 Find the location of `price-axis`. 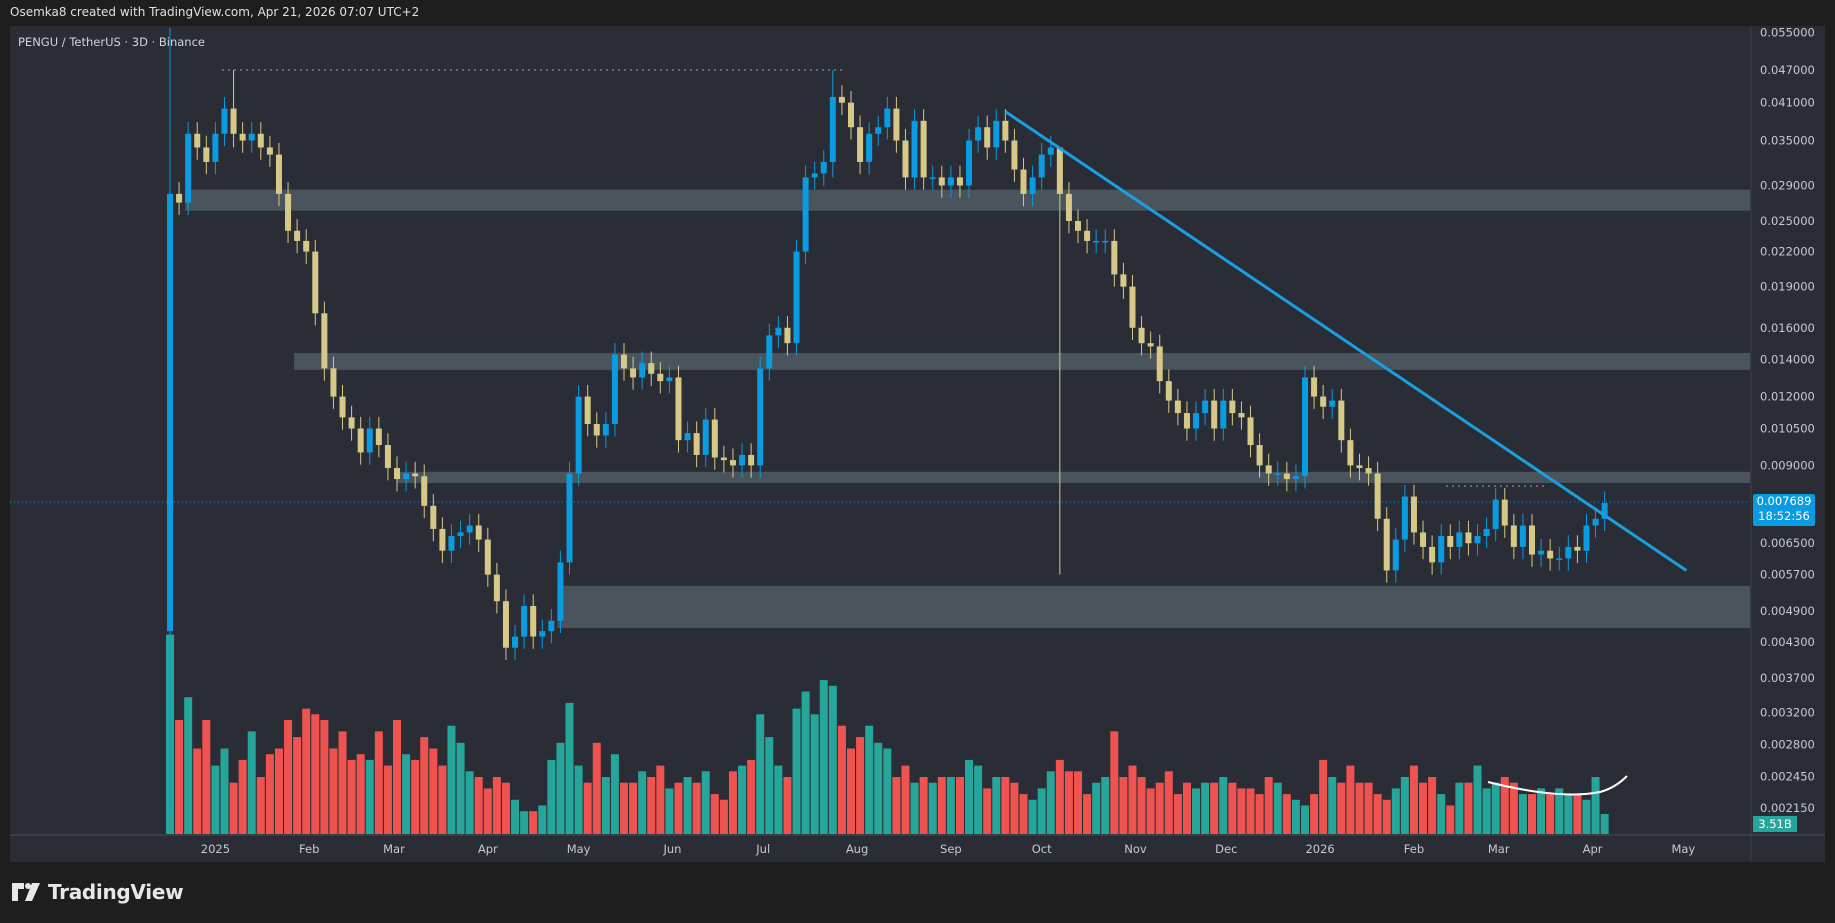

price-axis is located at coordinates (1788, 444).